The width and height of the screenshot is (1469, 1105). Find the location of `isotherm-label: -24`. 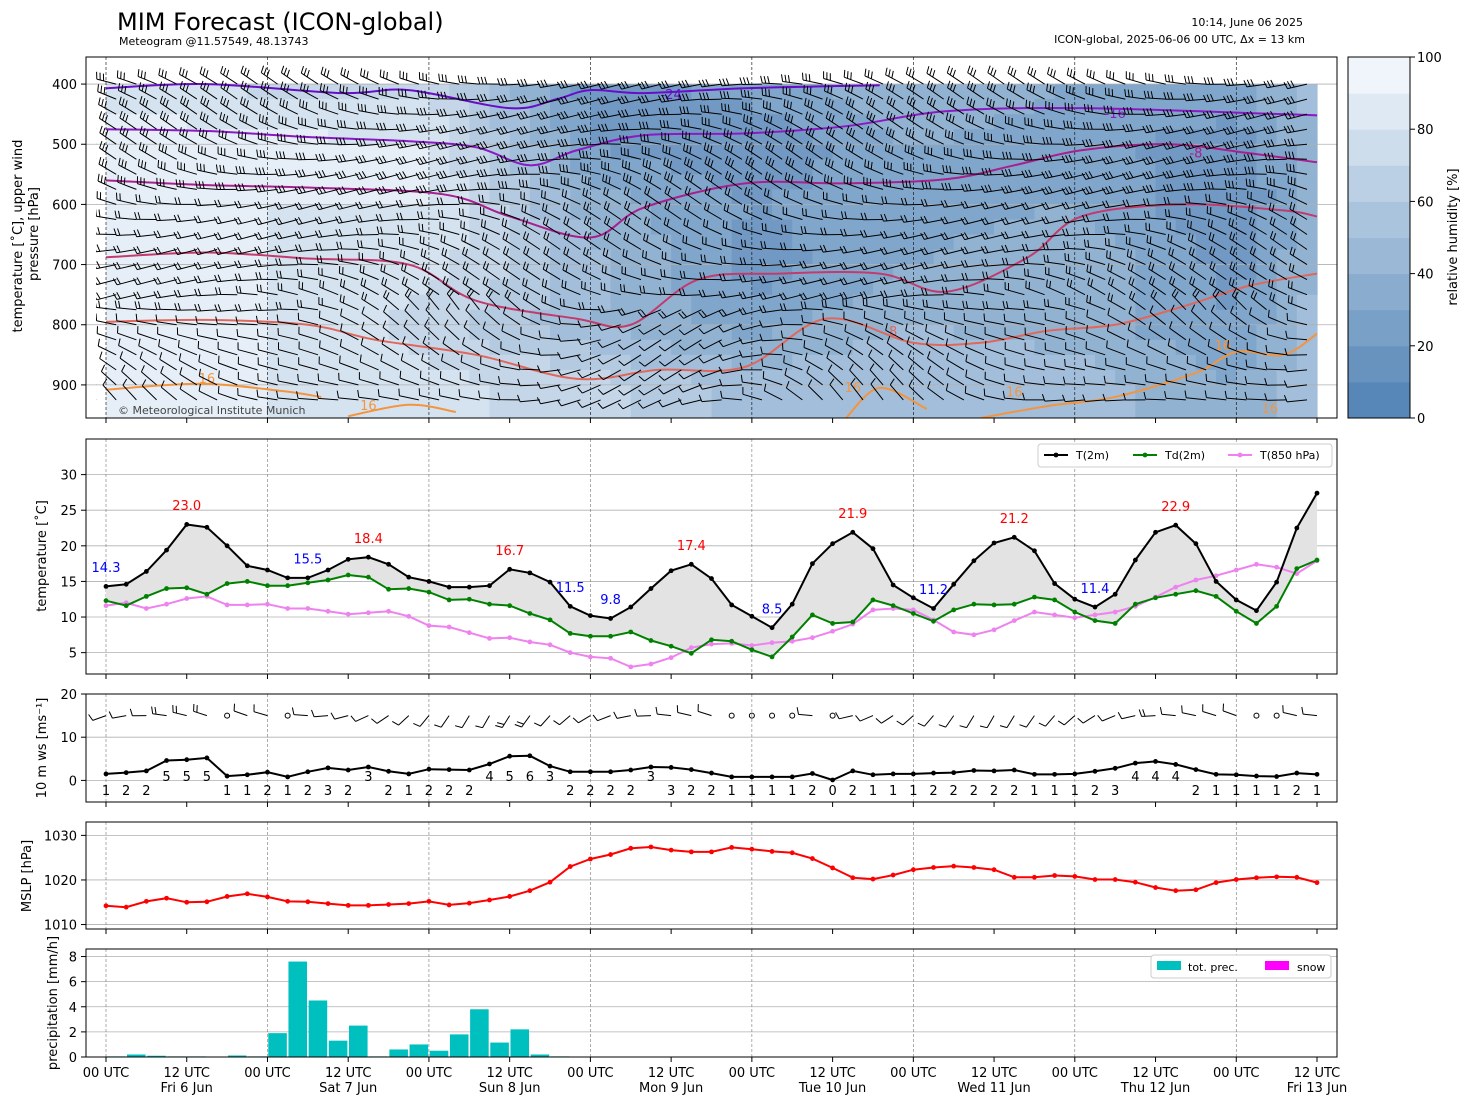

isotherm-label: -24 is located at coordinates (671, 95).